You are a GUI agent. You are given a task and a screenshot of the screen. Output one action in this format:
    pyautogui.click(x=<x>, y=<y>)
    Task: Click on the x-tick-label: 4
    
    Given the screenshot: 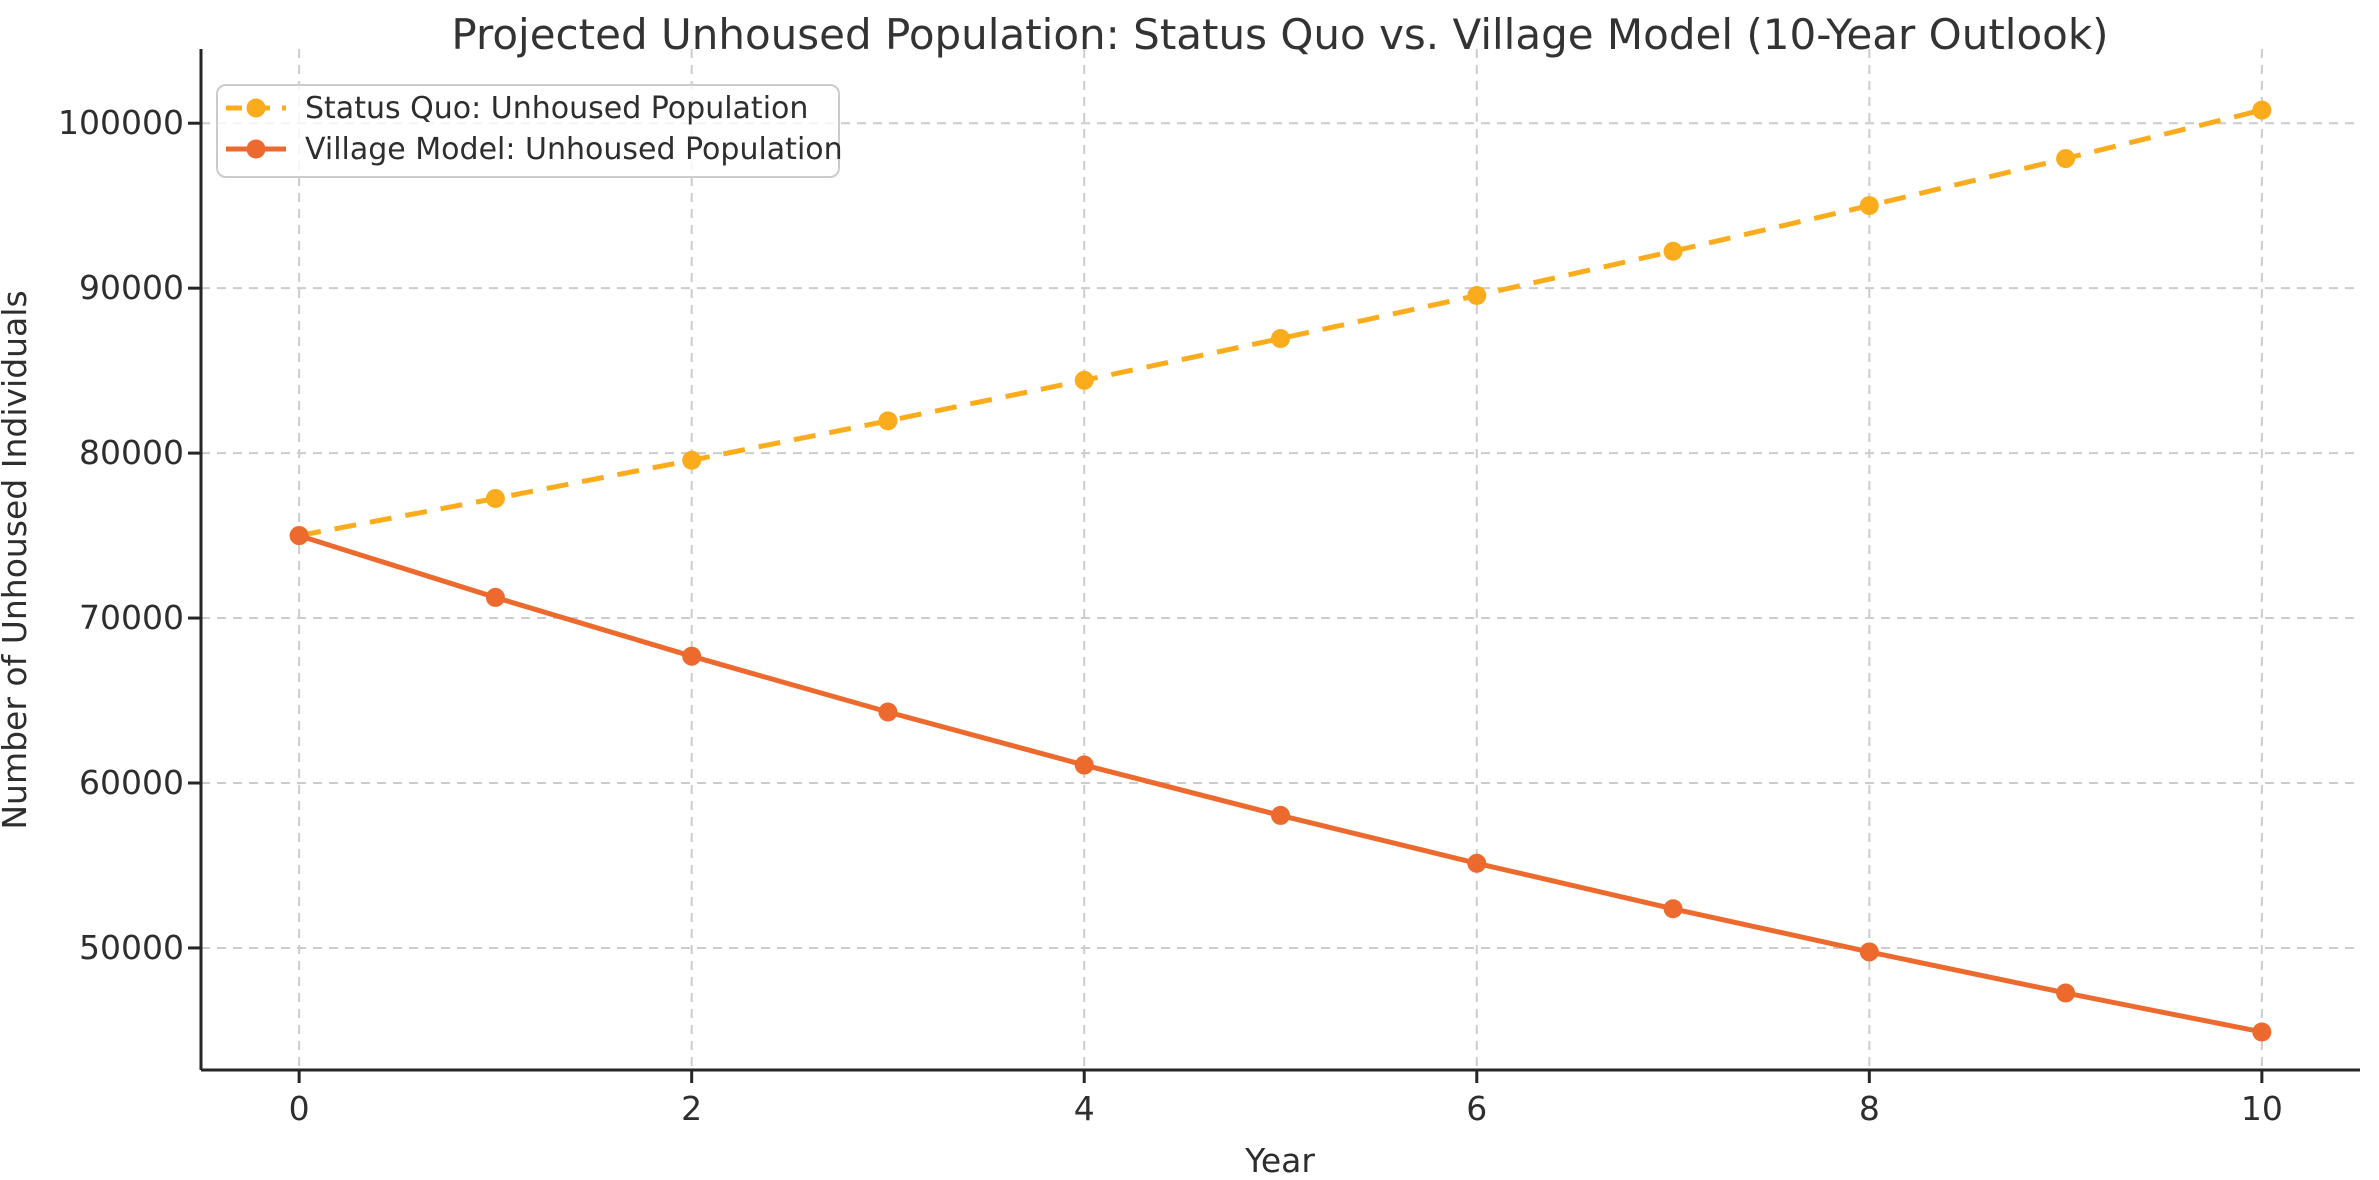 What is the action you would take?
    pyautogui.click(x=1084, y=1108)
    